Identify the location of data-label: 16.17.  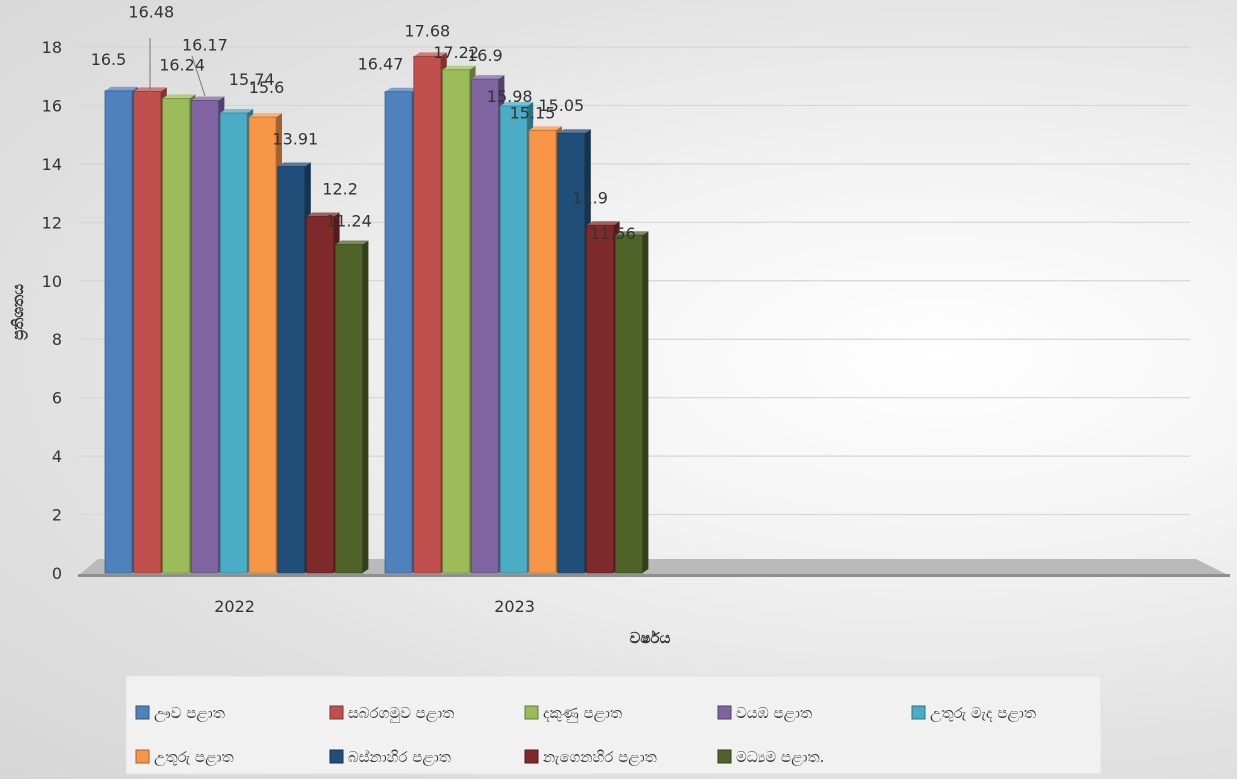
(205, 44).